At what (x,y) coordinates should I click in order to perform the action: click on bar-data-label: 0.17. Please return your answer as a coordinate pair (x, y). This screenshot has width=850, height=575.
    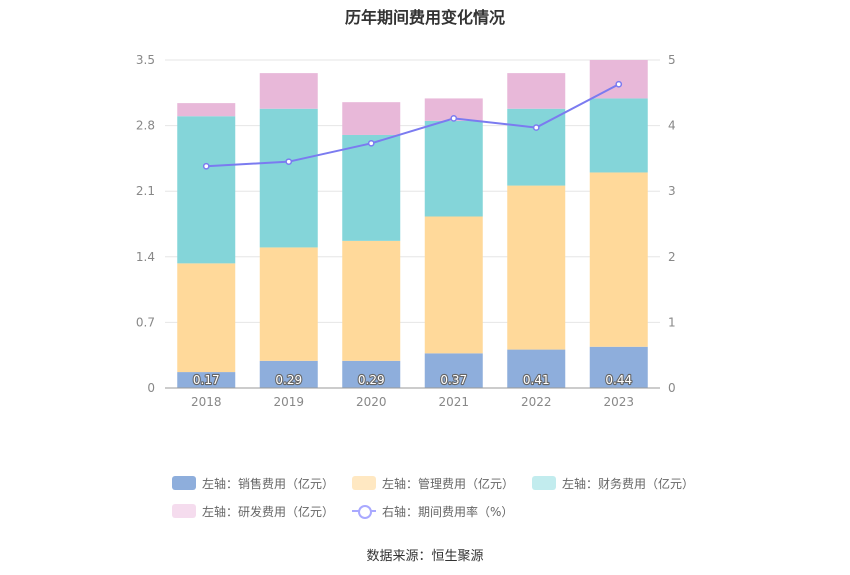
    Looking at the image, I should click on (206, 380).